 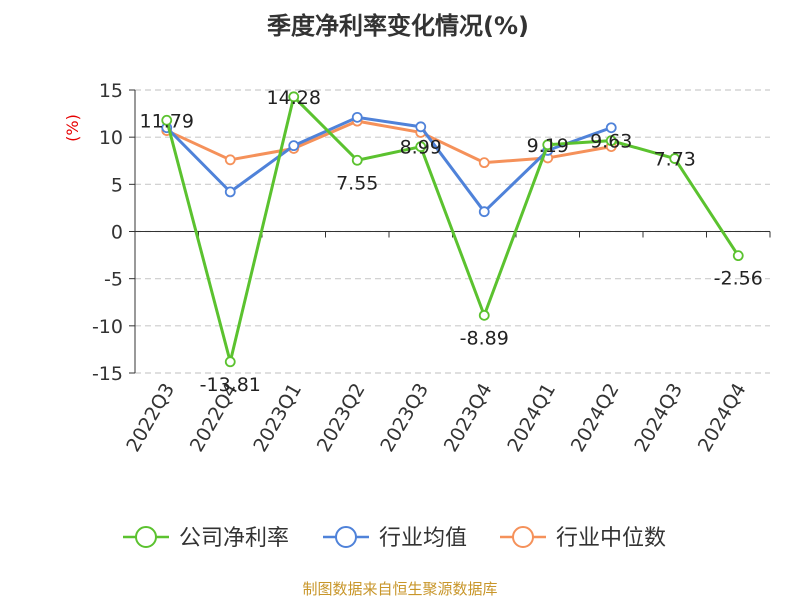 I want to click on legend-label-2: 行业中位数, so click(x=611, y=538).